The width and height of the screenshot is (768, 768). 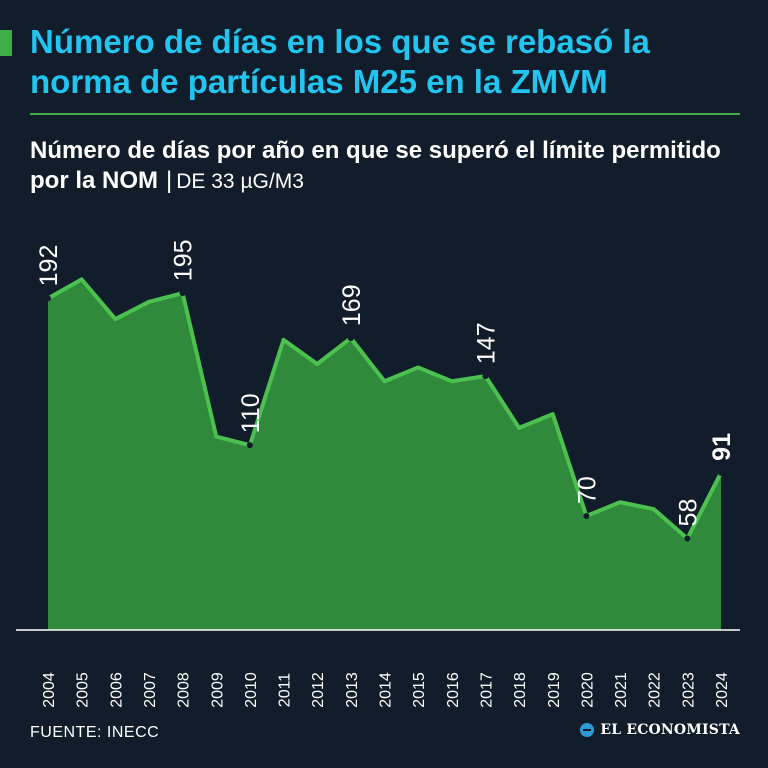 I want to click on x-tick-label: 2004, so click(x=49, y=690).